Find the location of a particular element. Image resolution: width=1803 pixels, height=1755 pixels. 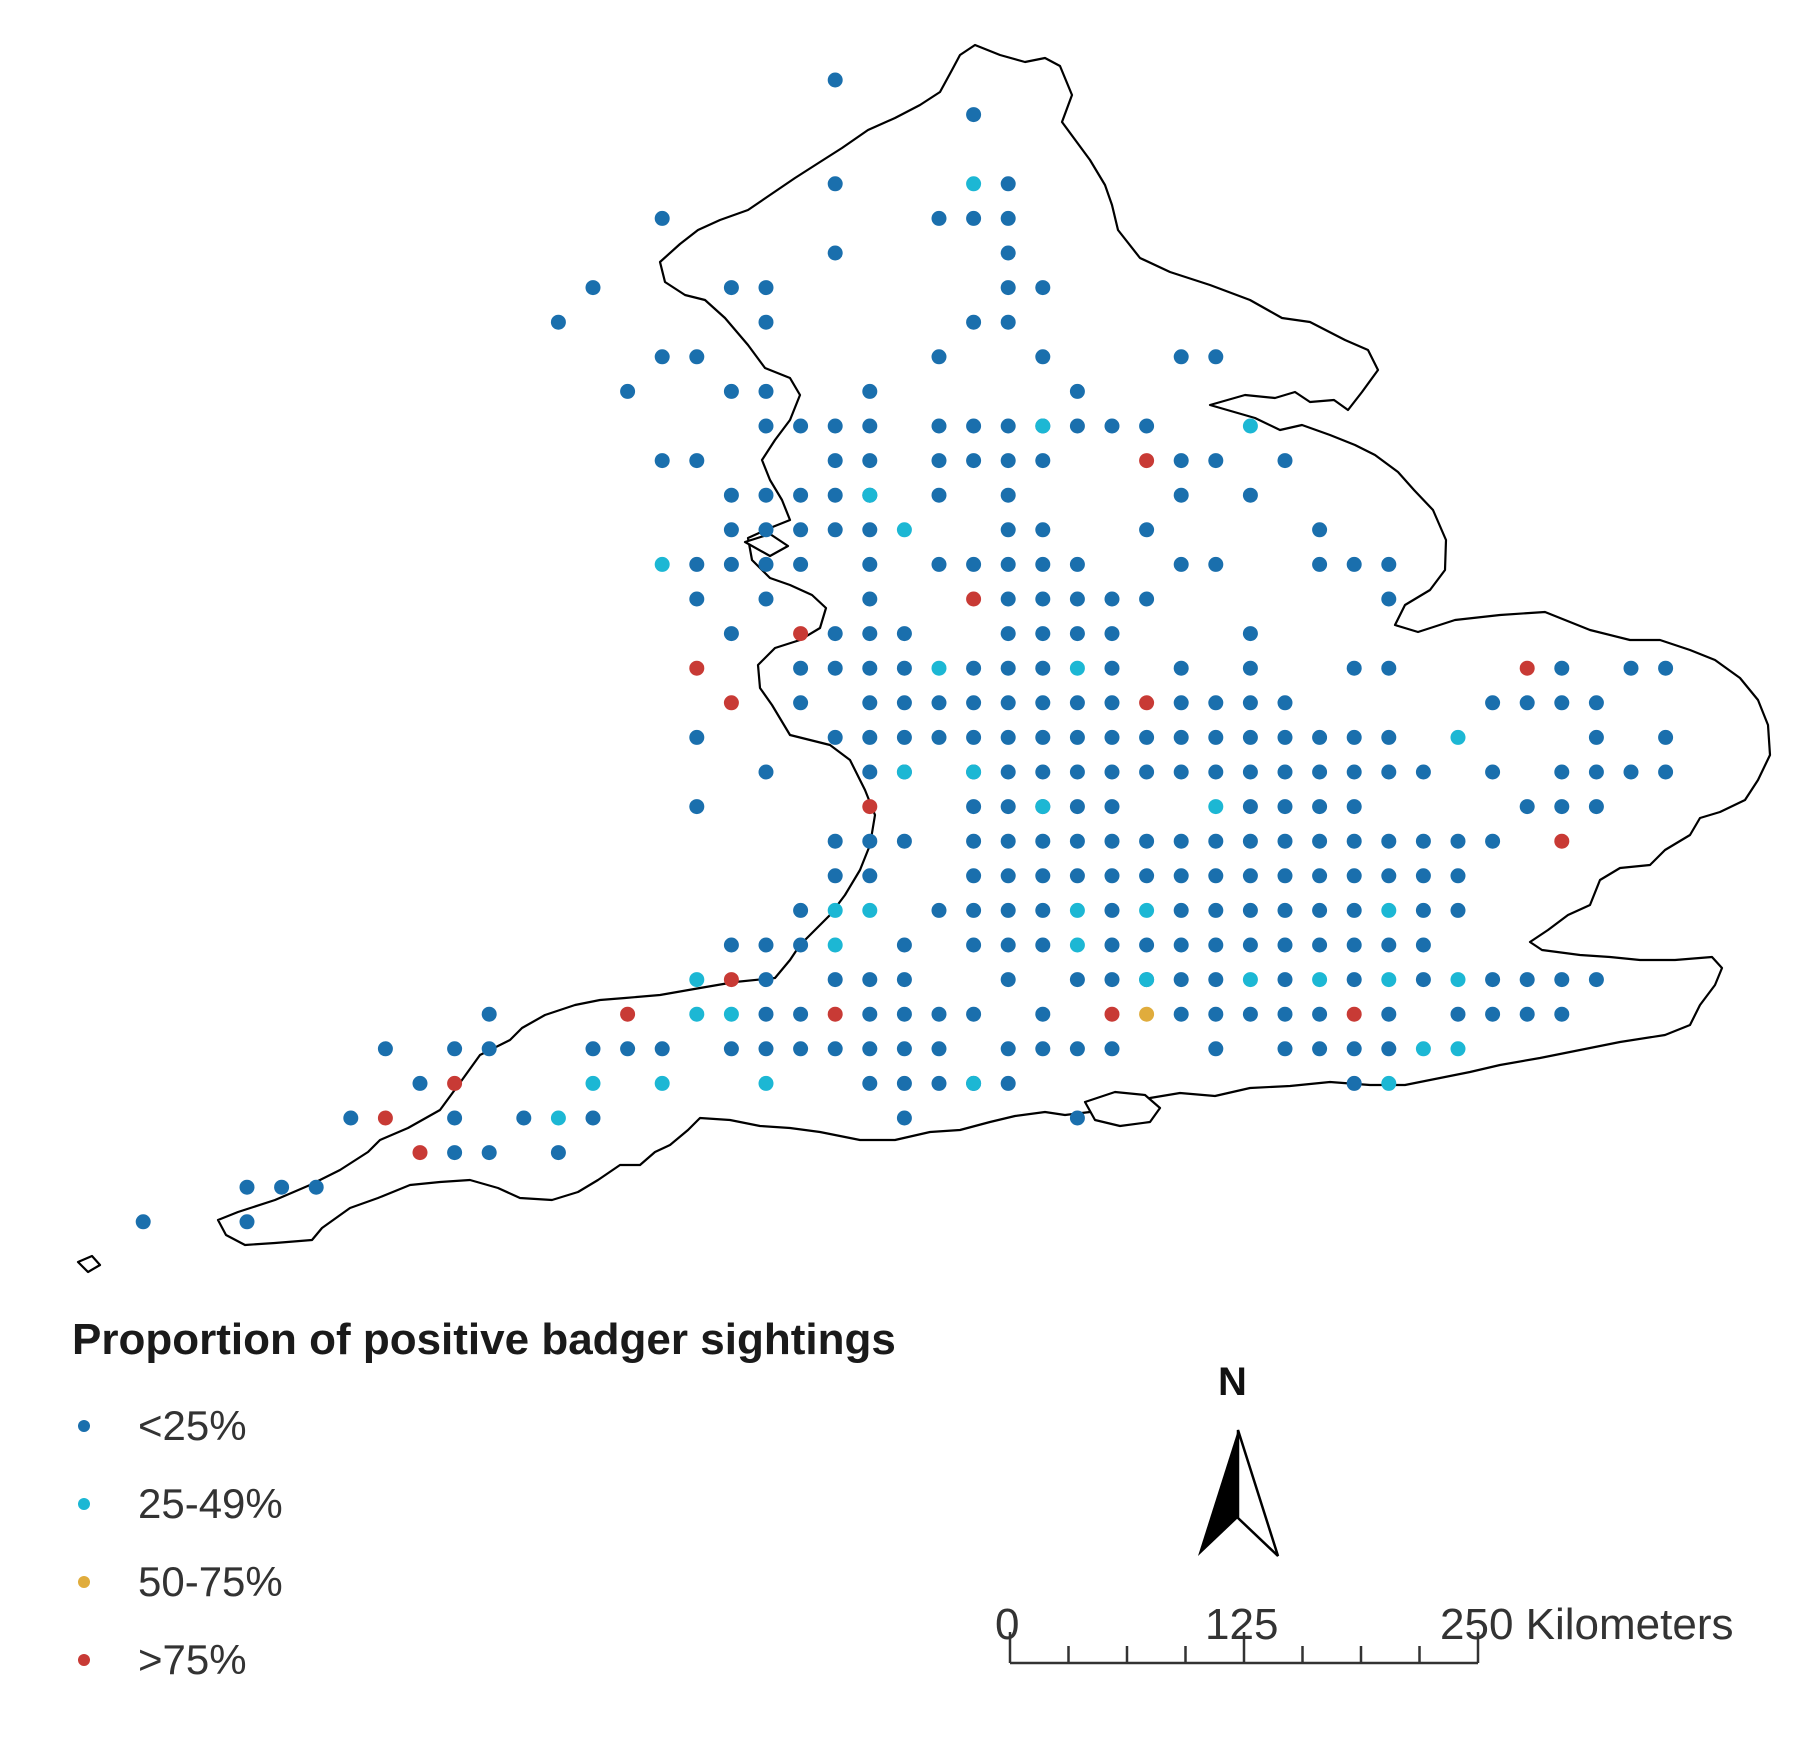

scilly-isles is located at coordinates (89, 1264).